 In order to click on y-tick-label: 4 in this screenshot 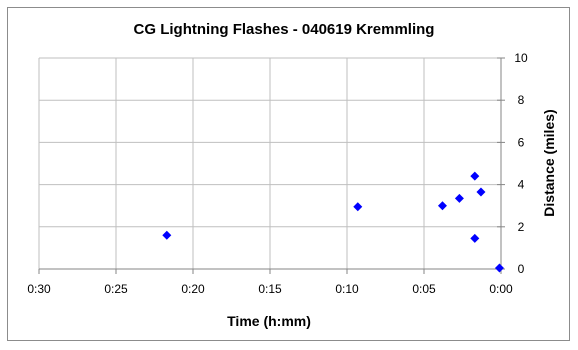, I will do `click(521, 185)`.